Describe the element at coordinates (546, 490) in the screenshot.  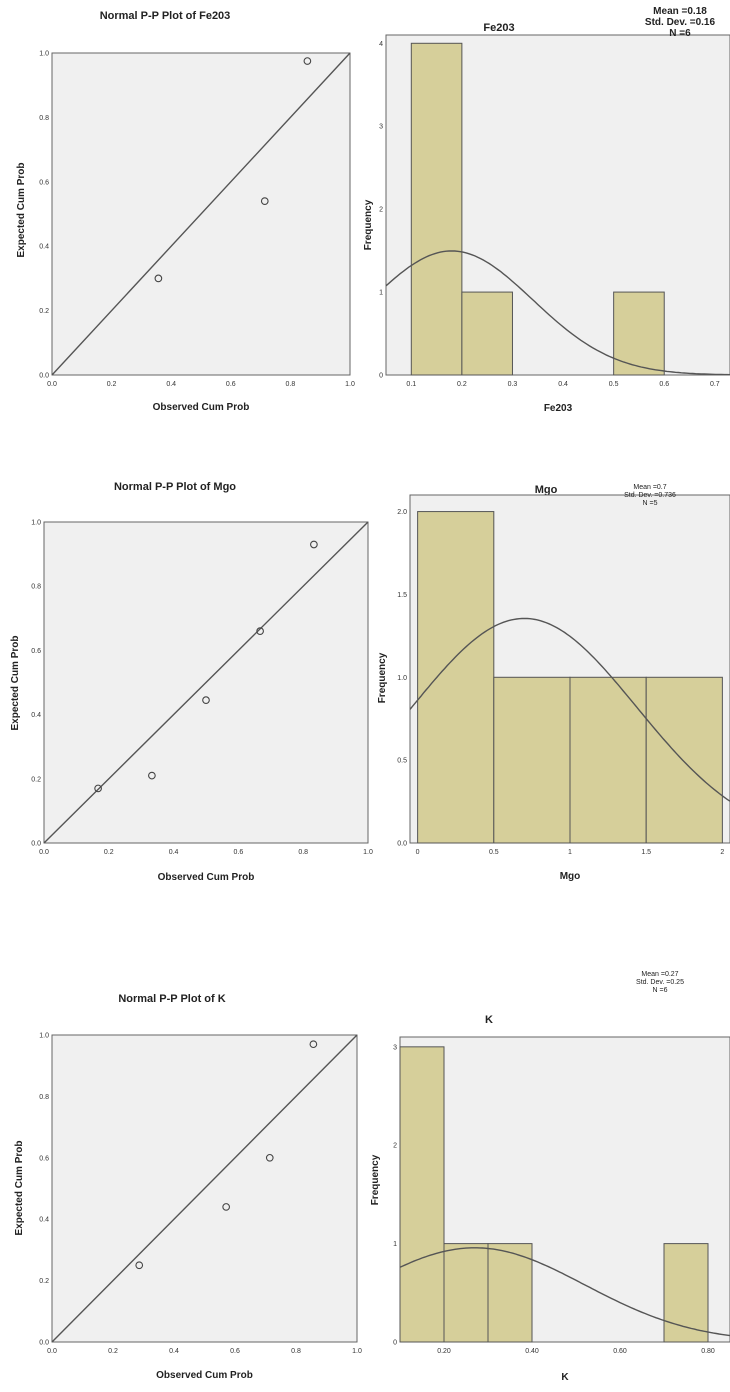
I see `chart-title: Mgo` at that location.